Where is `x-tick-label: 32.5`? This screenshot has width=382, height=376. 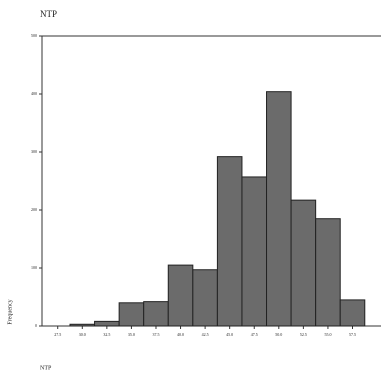
x-tick-label: 32.5 is located at coordinates (106, 334).